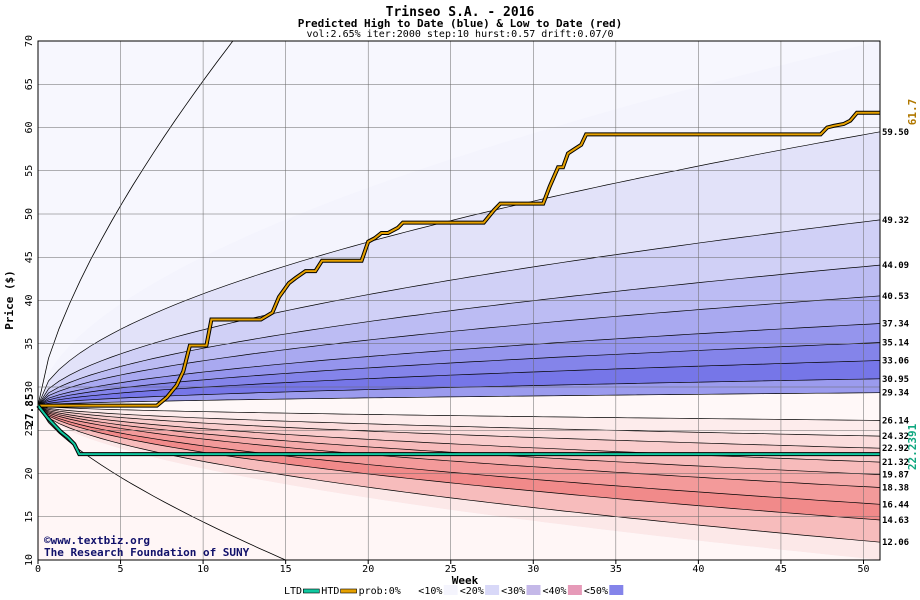 The image size is (920, 600). Describe the element at coordinates (161, 483) in the screenshot. I see `minimum-envelope-line` at that location.